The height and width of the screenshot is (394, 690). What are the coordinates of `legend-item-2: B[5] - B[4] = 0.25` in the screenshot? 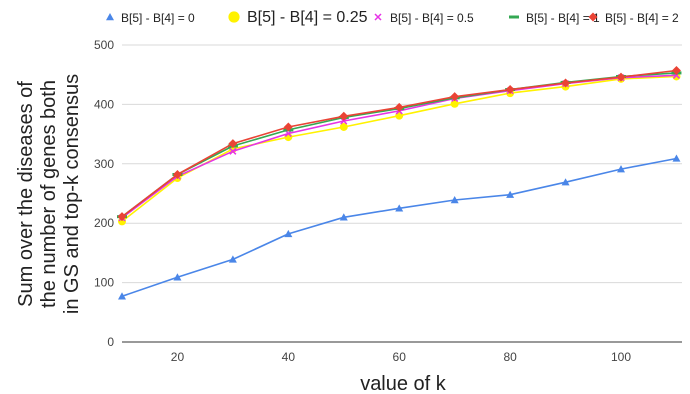 It's located at (298, 17).